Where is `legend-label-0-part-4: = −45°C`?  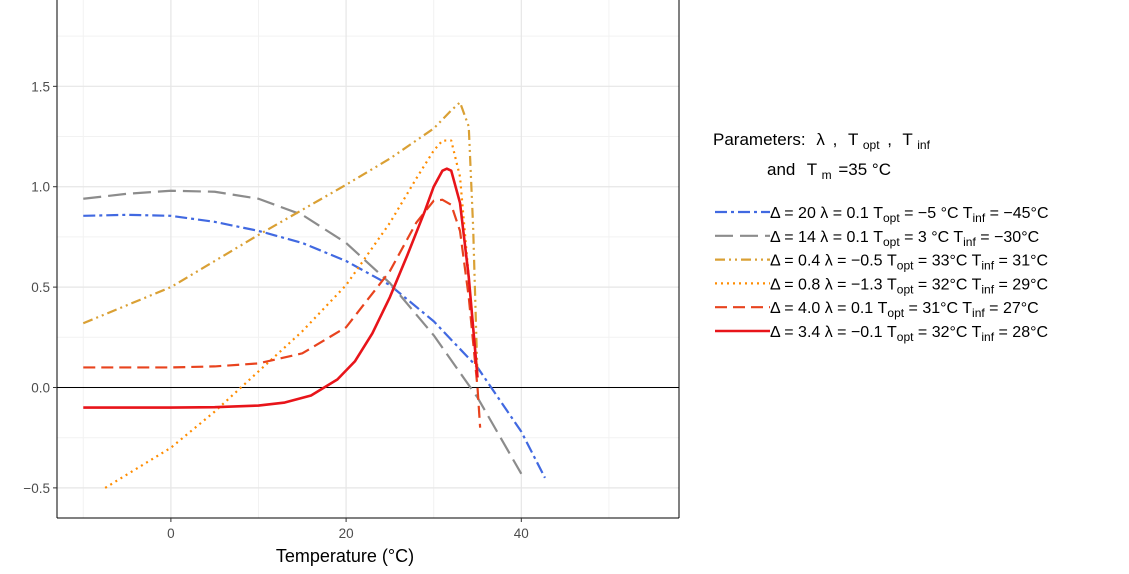
legend-label-0-part-4: = −45°C is located at coordinates (1016, 213).